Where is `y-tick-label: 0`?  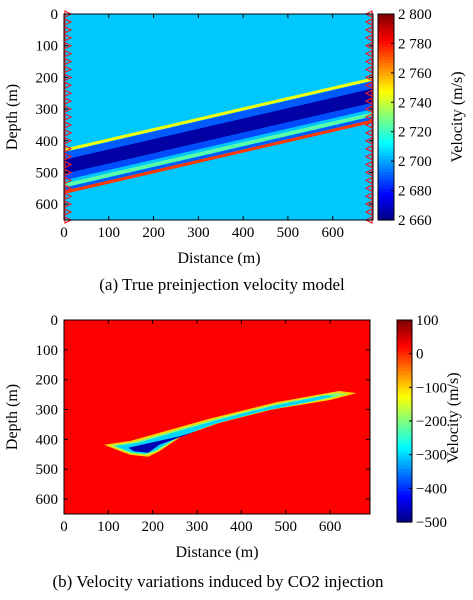 y-tick-label: 0 is located at coordinates (55, 15).